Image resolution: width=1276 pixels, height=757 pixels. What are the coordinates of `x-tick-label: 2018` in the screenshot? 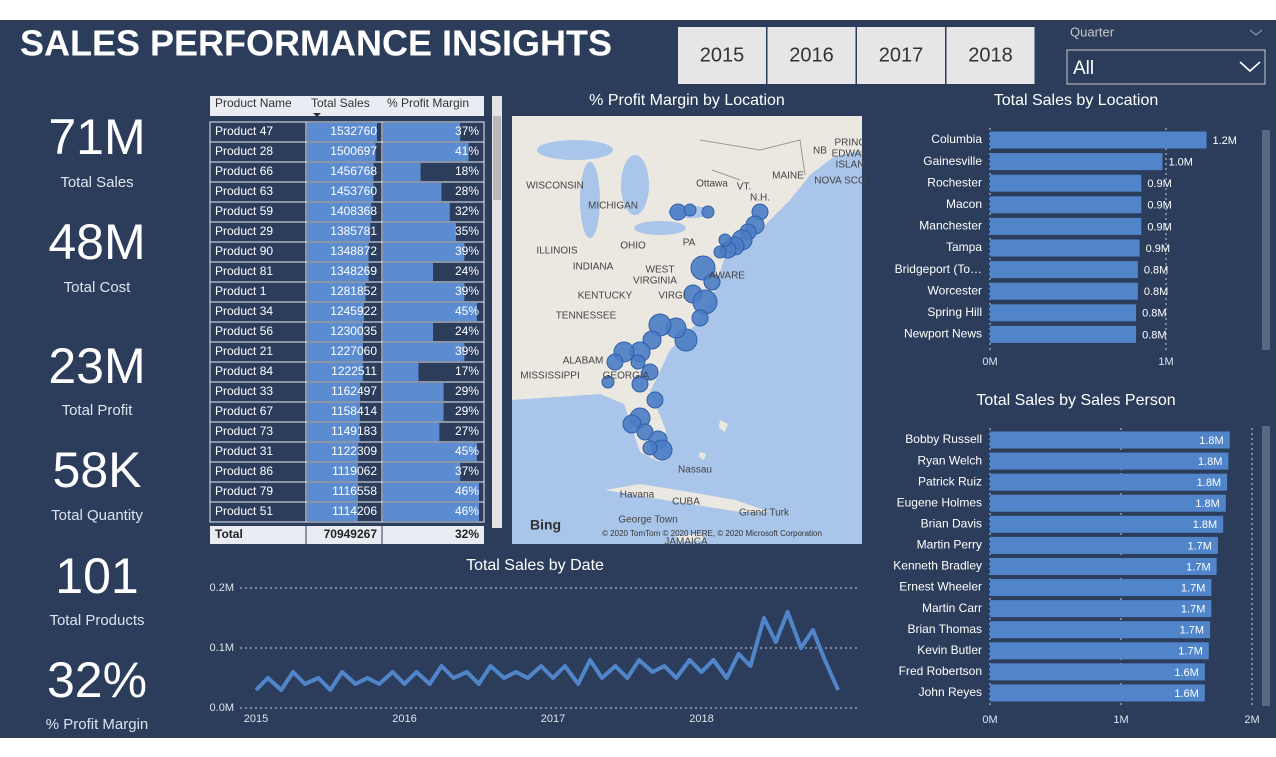 It's located at (701, 719).